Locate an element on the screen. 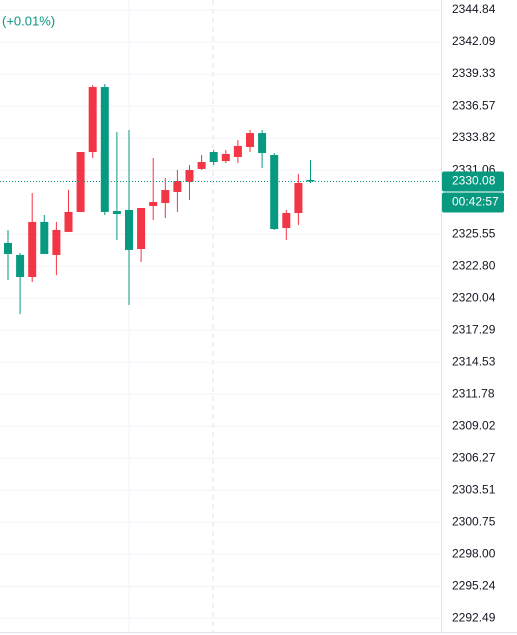  countdown-box is located at coordinates (473, 202).